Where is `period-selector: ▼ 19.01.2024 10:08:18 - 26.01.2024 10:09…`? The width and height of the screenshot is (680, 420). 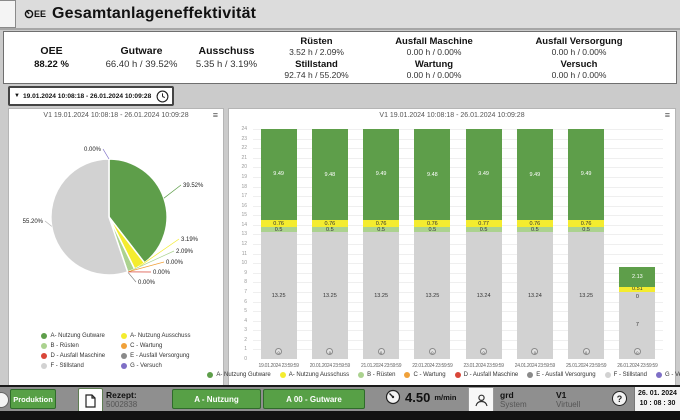
period-selector: ▼ 19.01.2024 10:08:18 - 26.01.2024 10:09… is located at coordinates (91, 96).